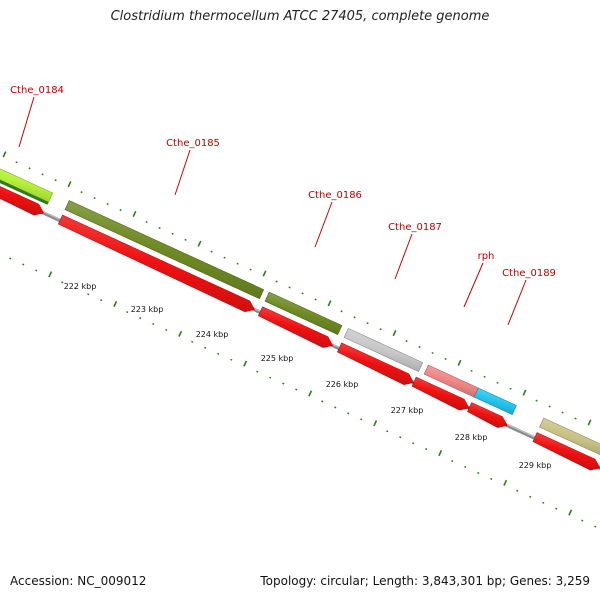 The image size is (600, 600). I want to click on gene-label: Cthe_0184, so click(37, 90).